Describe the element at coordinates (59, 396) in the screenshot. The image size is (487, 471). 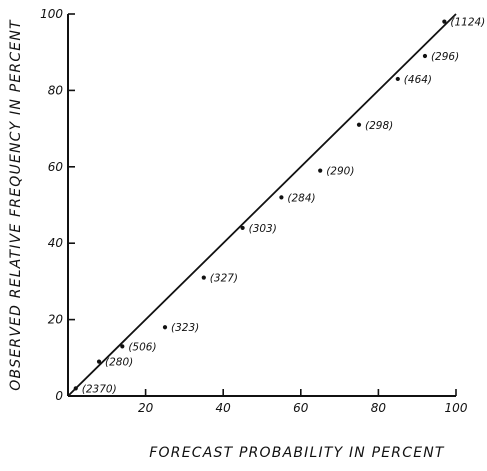
I see `y-tick-label-0: 0` at that location.